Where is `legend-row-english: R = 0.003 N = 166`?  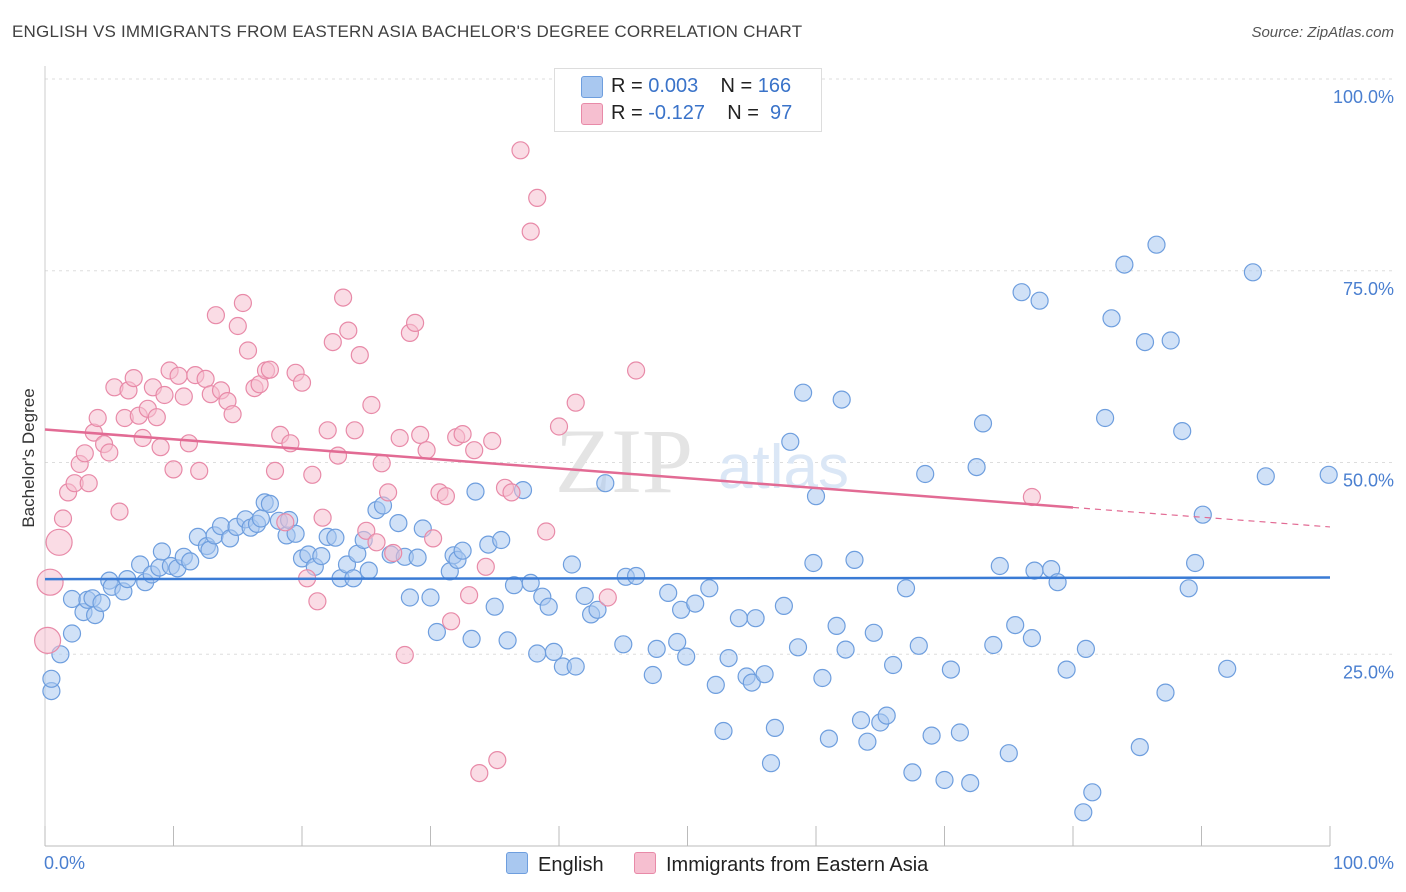
legend-row-english: R = 0.003 N = 166 is located at coordinates (686, 87).